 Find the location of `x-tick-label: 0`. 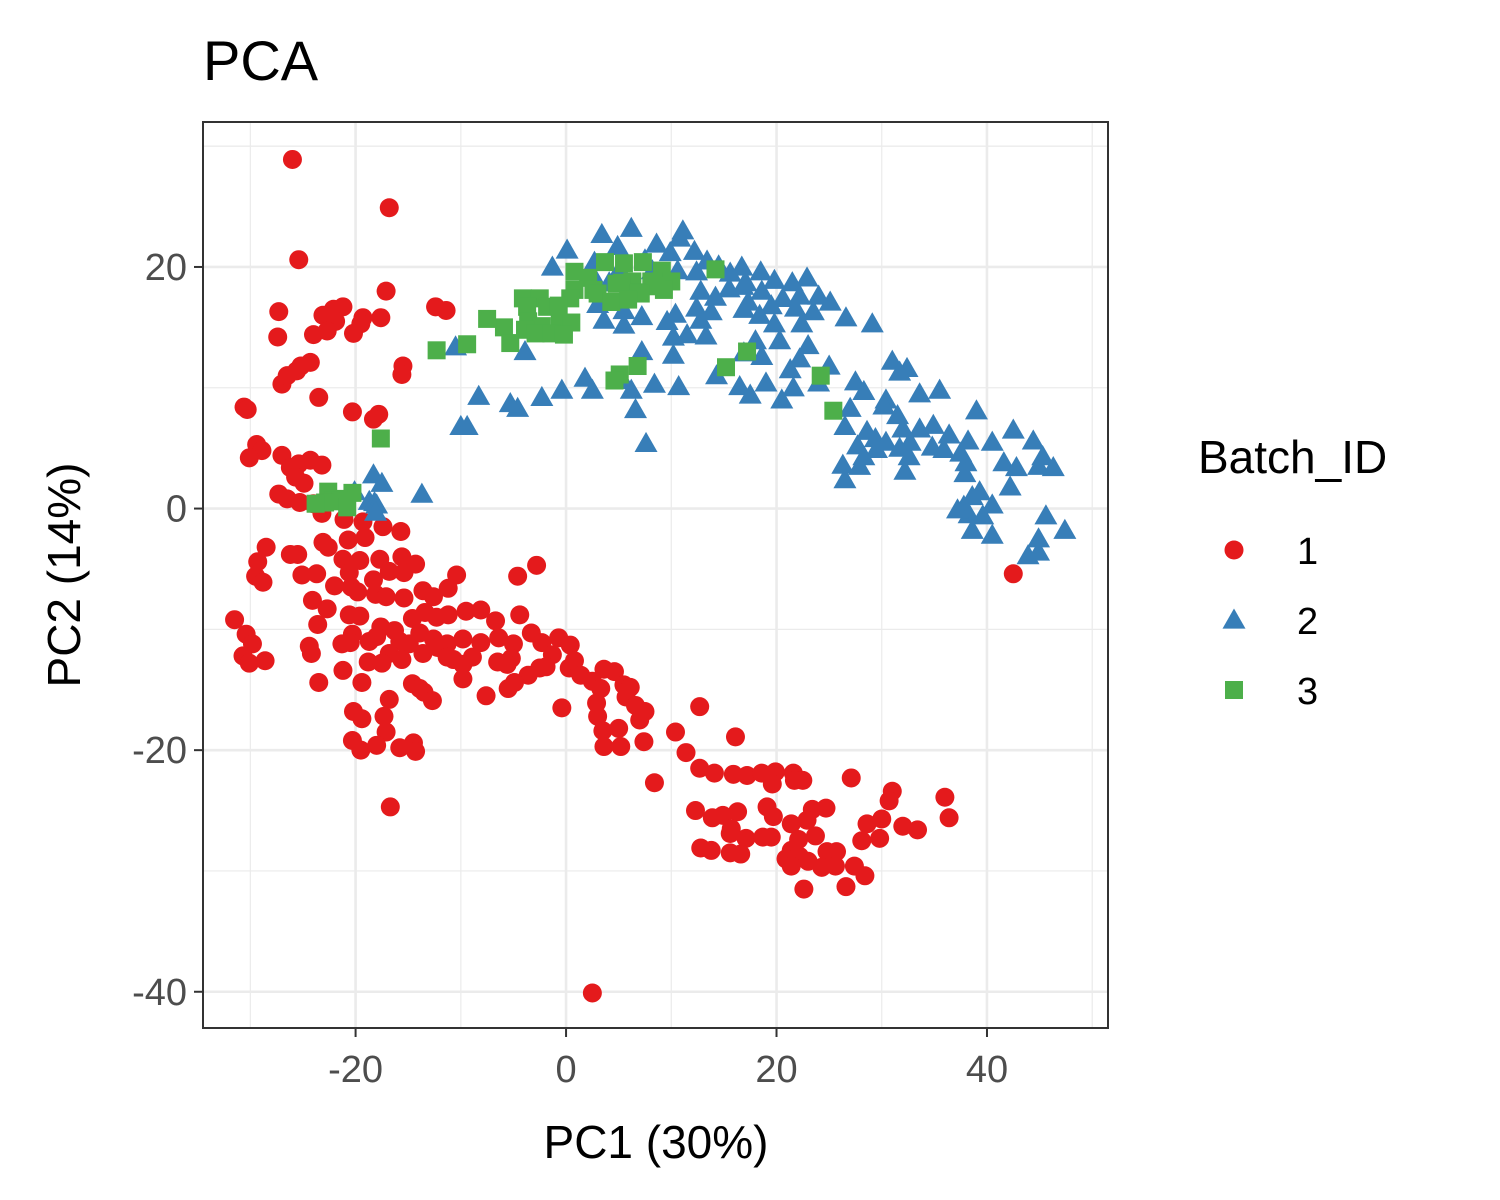

x-tick-label: 0 is located at coordinates (565, 1070).